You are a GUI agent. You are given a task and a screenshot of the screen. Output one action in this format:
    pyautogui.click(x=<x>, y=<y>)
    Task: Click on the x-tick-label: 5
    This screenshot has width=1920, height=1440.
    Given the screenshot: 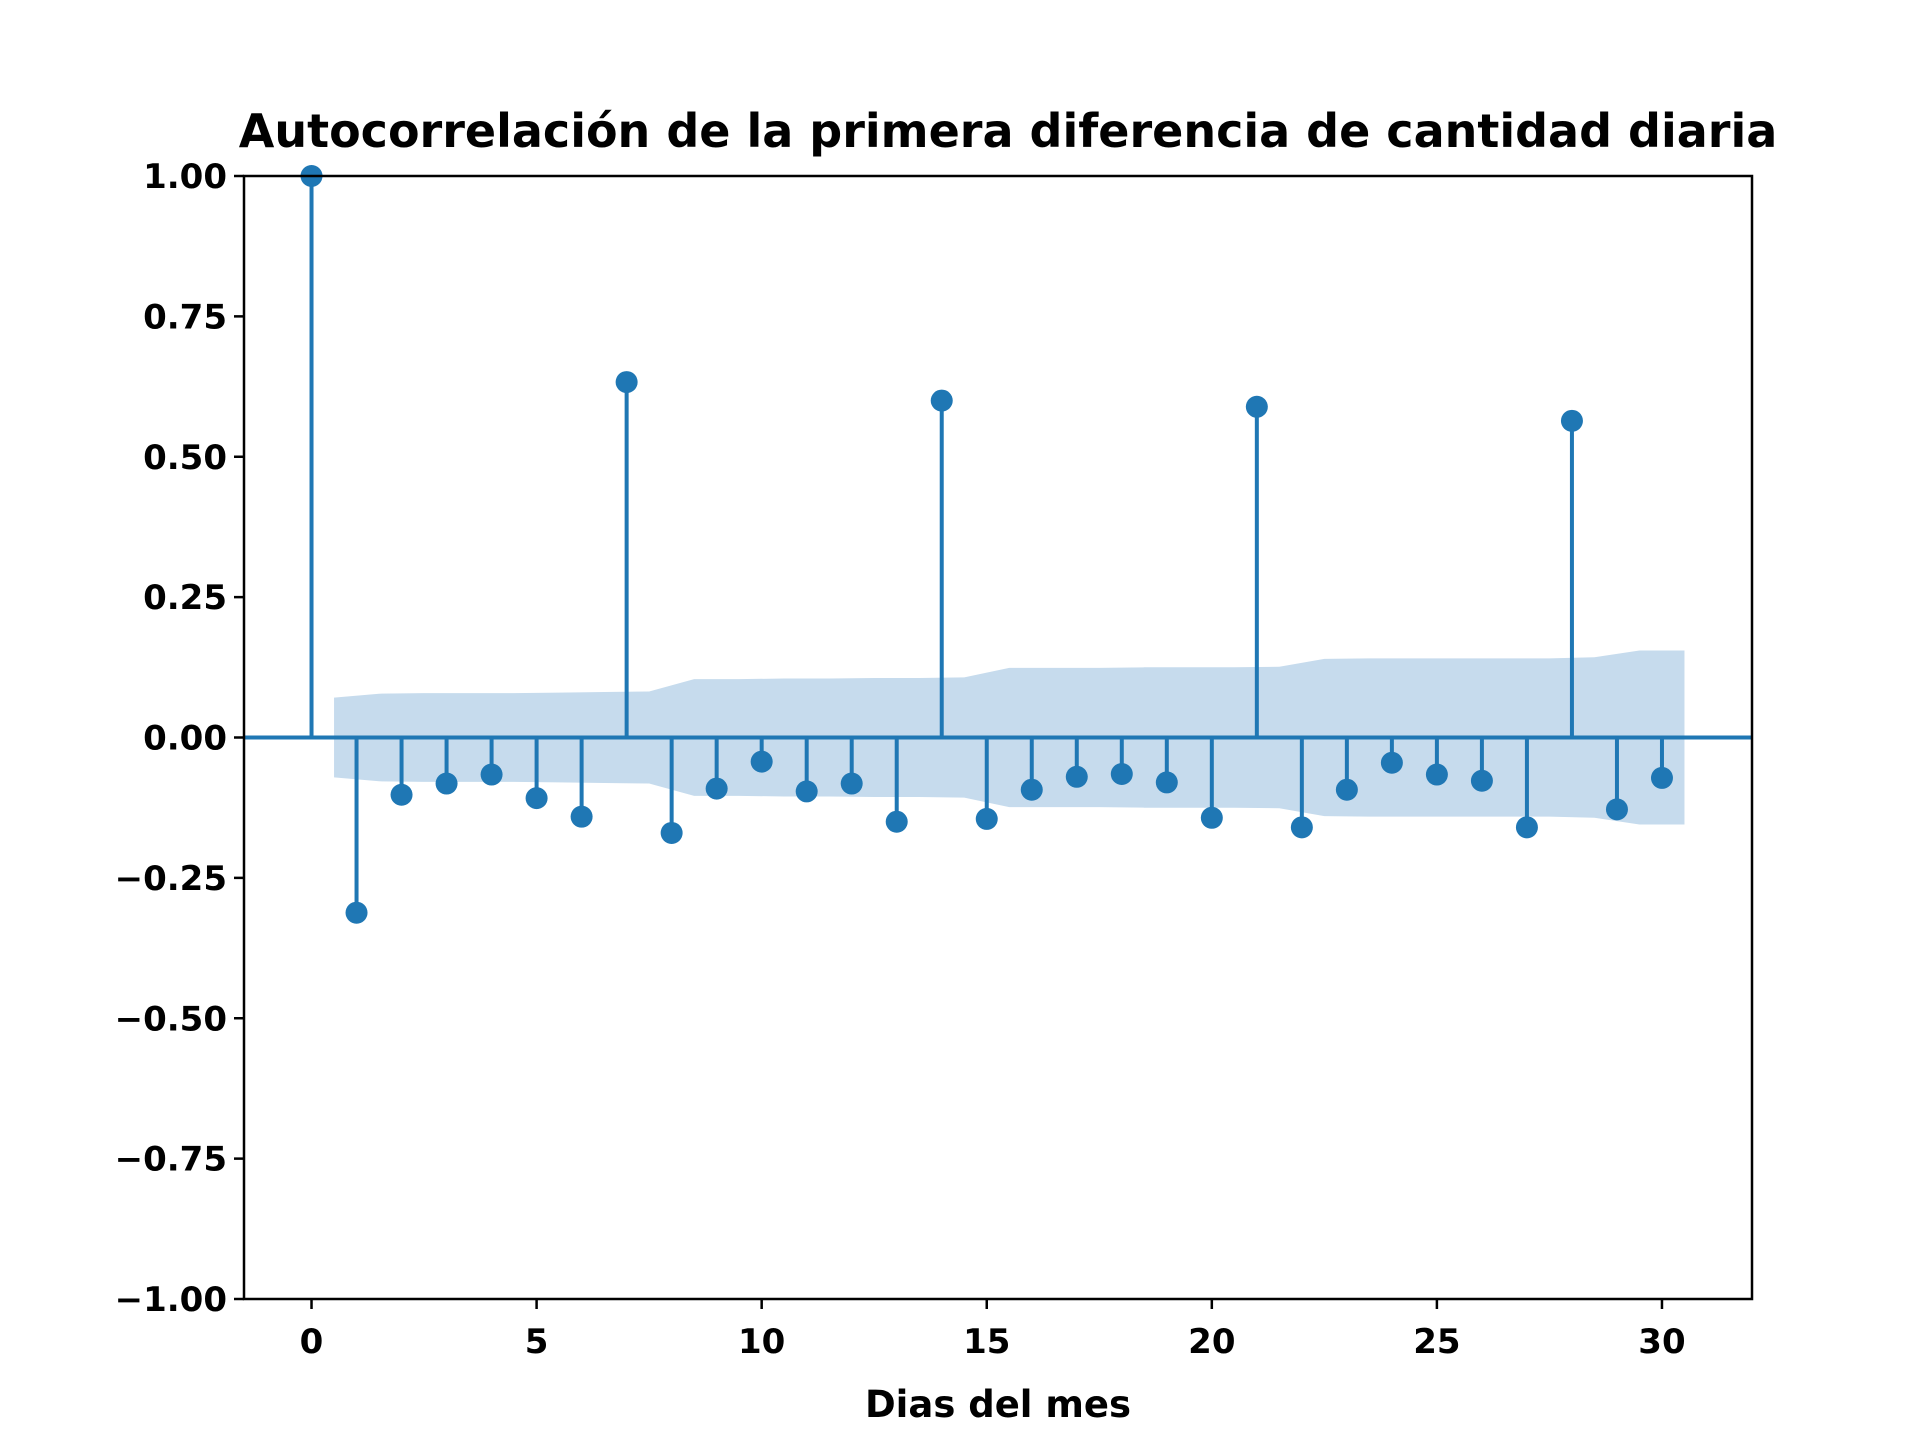 What is the action you would take?
    pyautogui.click(x=537, y=1342)
    